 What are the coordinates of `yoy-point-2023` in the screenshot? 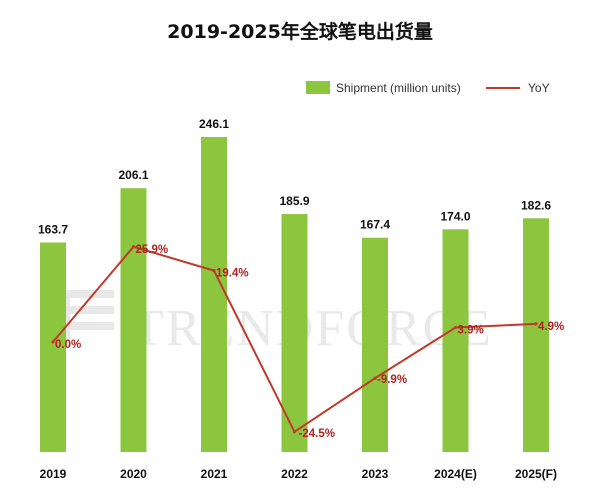 It's located at (375, 378).